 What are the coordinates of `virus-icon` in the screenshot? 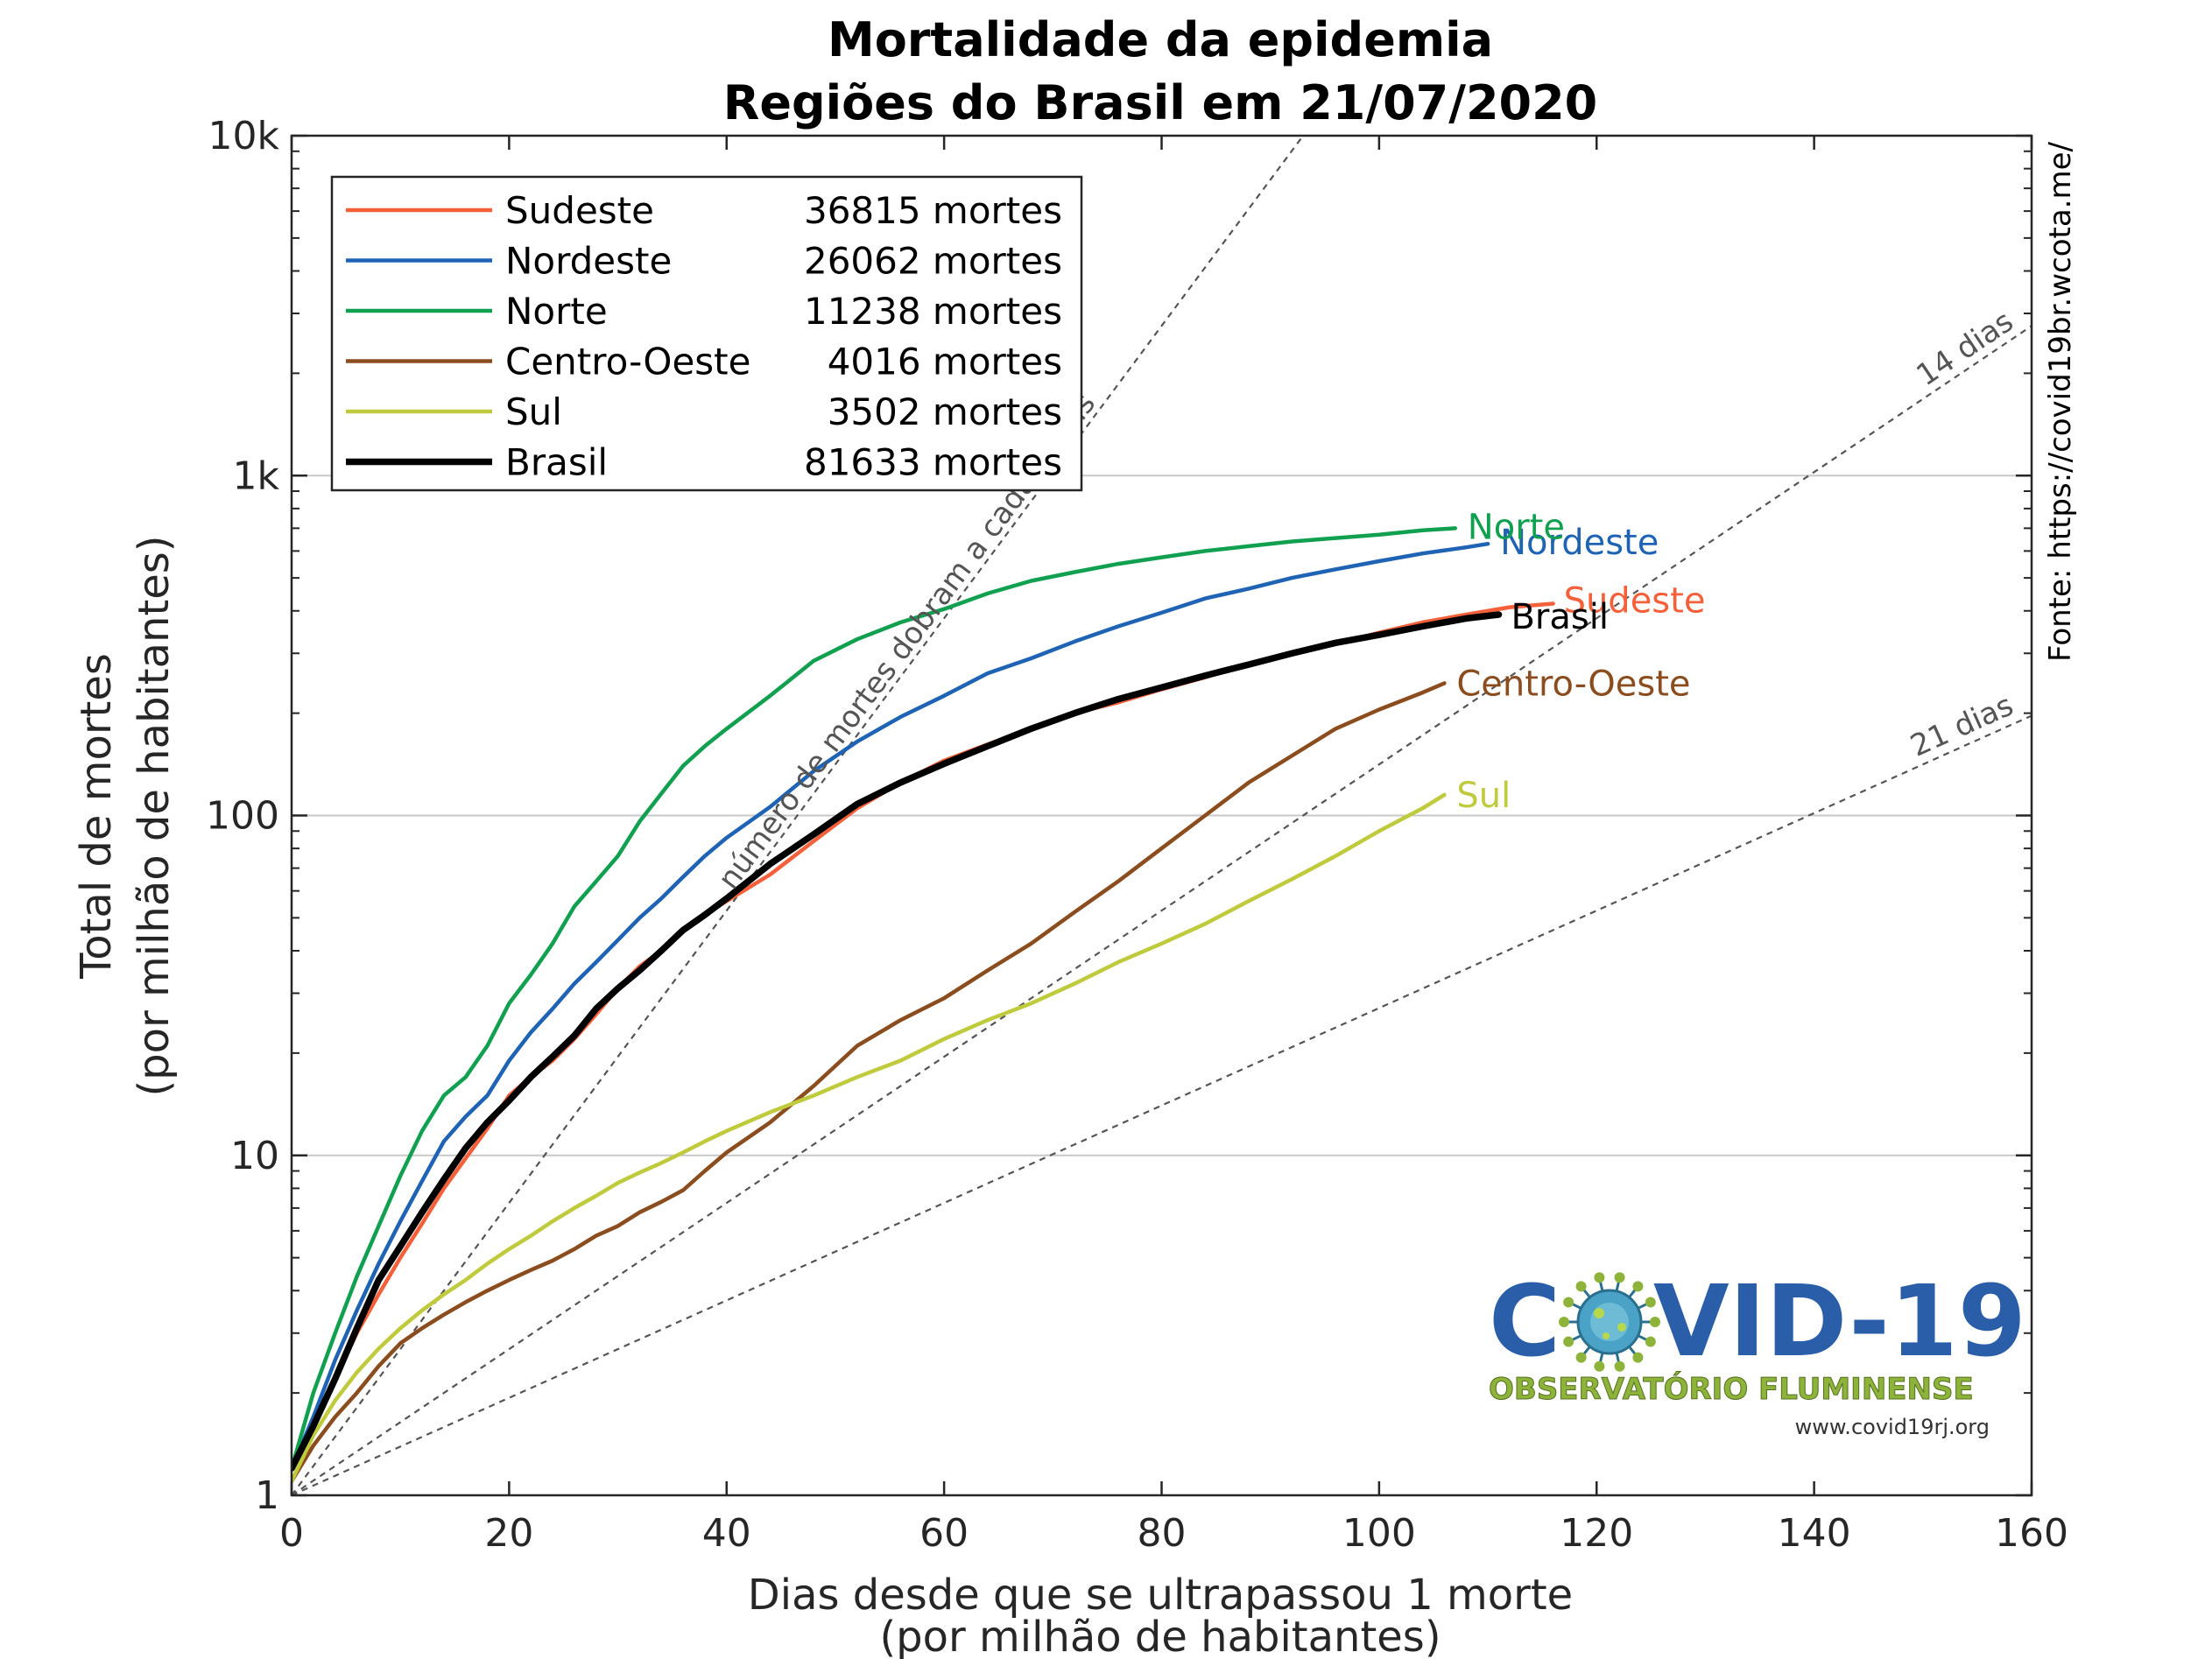 It's located at (1609, 1322).